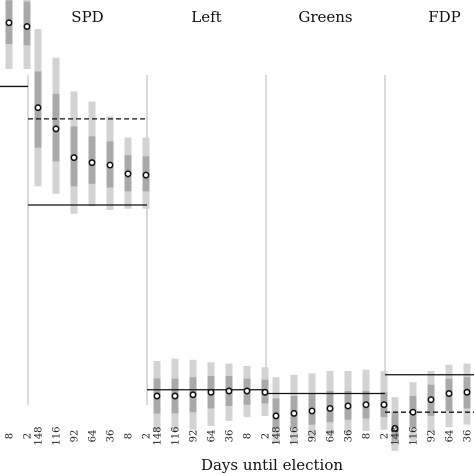  I want to click on x-tick-label-greens-8: 8, so click(367, 436).